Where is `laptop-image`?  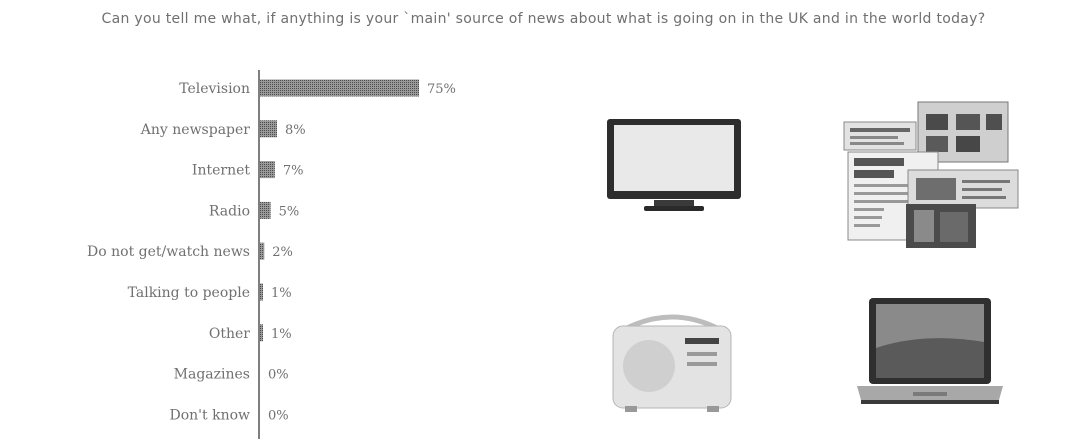
laptop-image is located at coordinates (930, 351).